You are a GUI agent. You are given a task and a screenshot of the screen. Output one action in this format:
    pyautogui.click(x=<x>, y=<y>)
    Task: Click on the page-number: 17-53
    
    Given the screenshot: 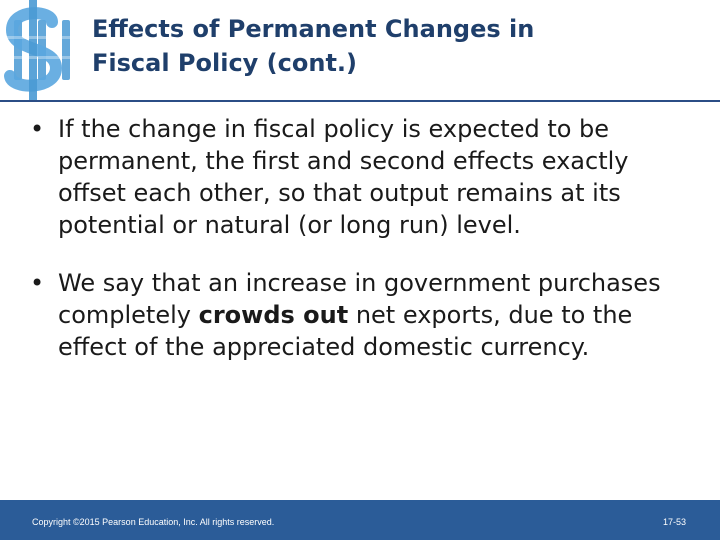 What is the action you would take?
    pyautogui.click(x=674, y=522)
    